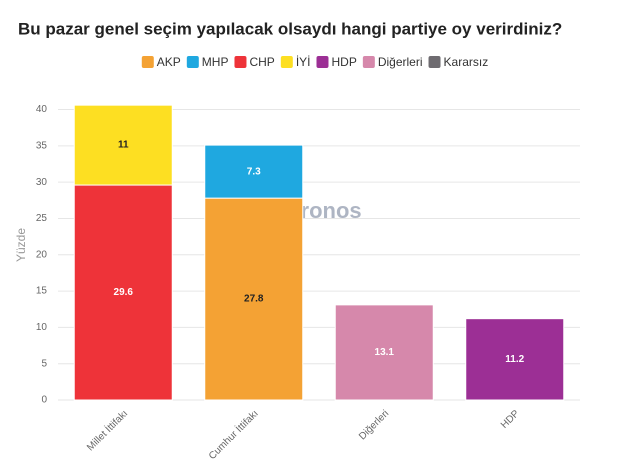  Describe the element at coordinates (261, 62) in the screenshot. I see `legend-label: CHP` at that location.